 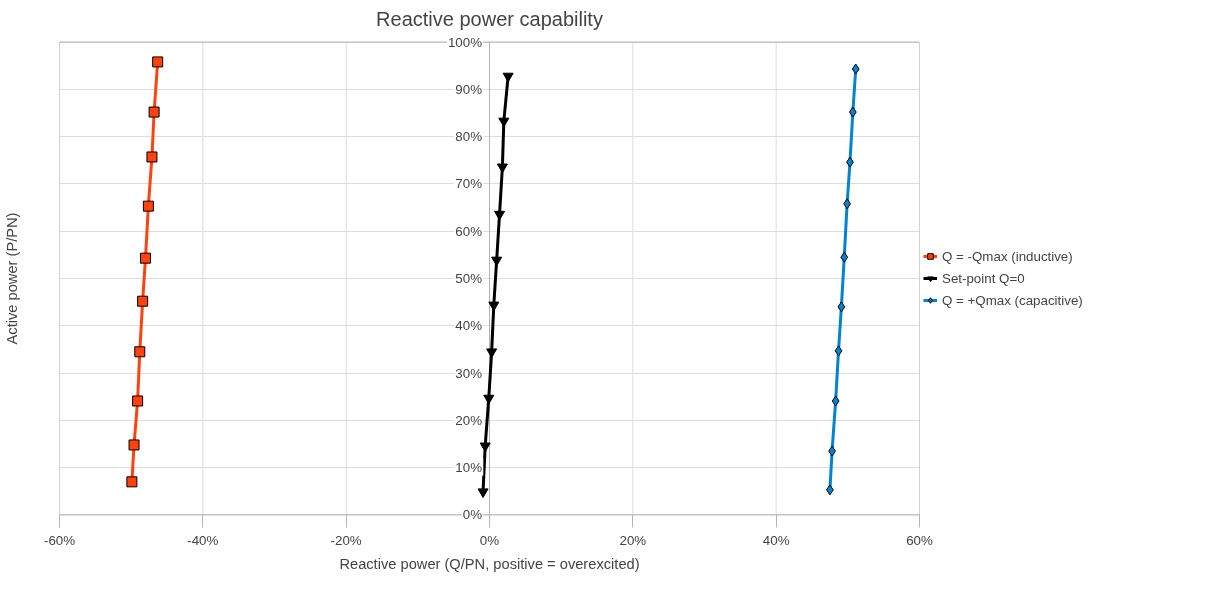 I want to click on legend-label: Q = +Qmax (capacitive), so click(x=1012, y=300).